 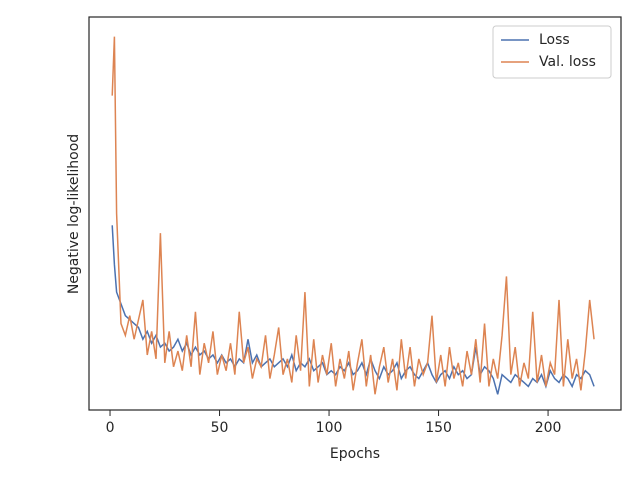 What do you see at coordinates (548, 428) in the screenshot?
I see `x-tick-label: 200` at bounding box center [548, 428].